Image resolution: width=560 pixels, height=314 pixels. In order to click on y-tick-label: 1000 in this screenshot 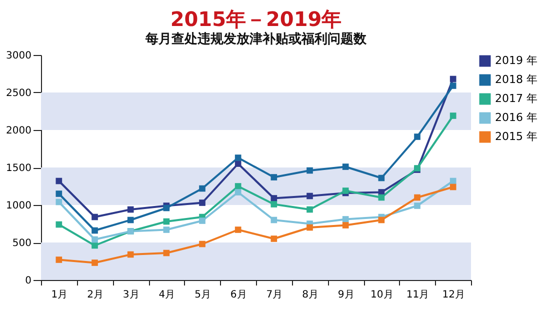, I will do `click(19, 206)`.